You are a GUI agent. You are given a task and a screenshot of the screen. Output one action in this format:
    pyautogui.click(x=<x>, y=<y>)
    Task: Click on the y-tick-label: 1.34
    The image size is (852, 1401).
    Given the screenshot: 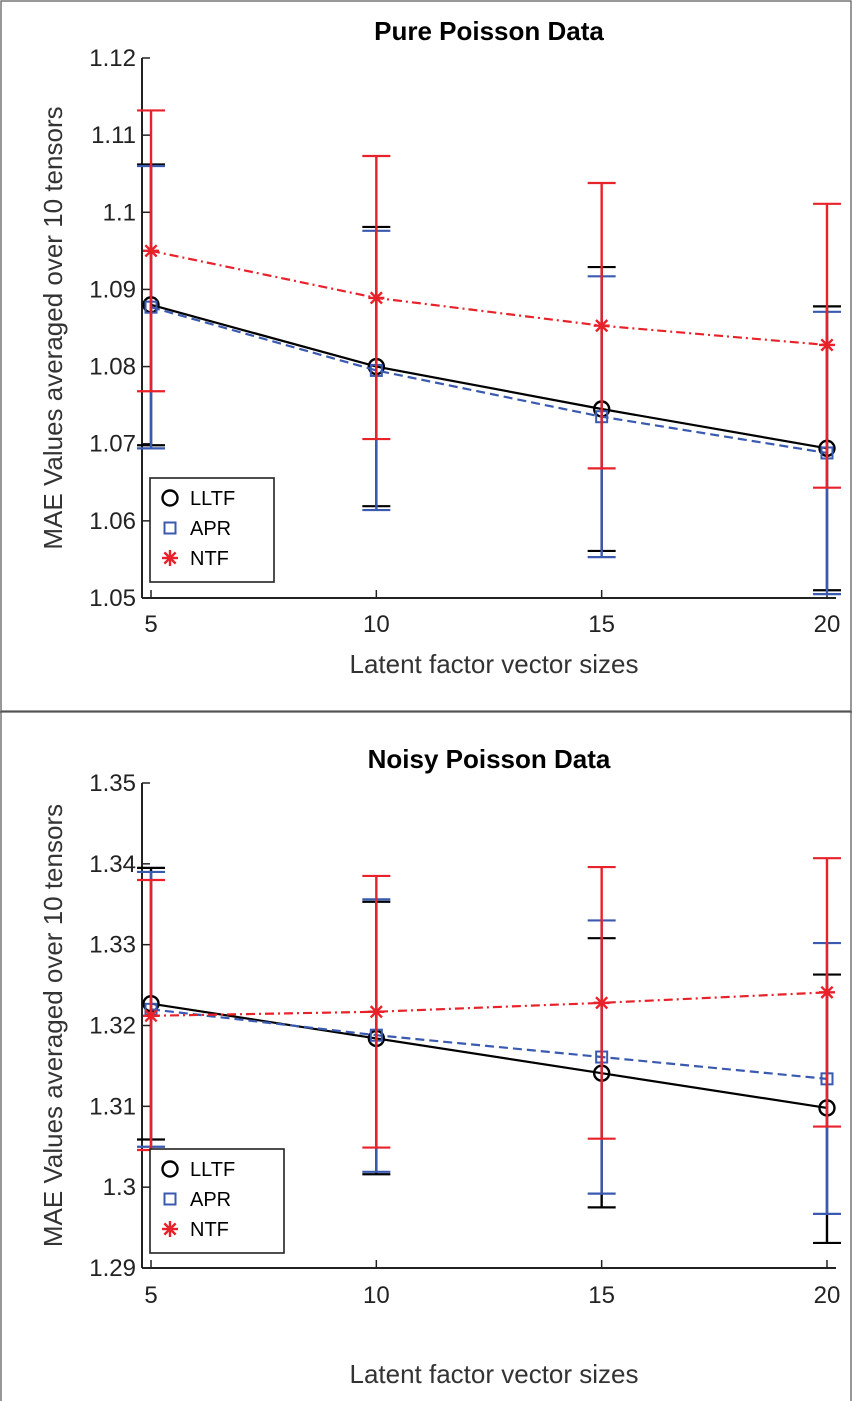 What is the action you would take?
    pyautogui.click(x=112, y=864)
    